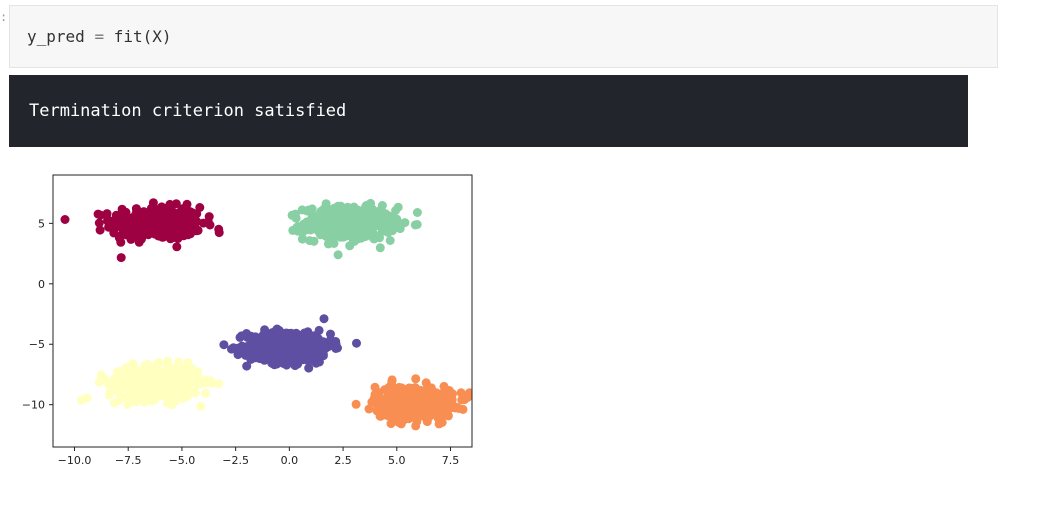 Image resolution: width=1038 pixels, height=505 pixels. I want to click on output-cell: Termination criterion satisfied, so click(488, 111).